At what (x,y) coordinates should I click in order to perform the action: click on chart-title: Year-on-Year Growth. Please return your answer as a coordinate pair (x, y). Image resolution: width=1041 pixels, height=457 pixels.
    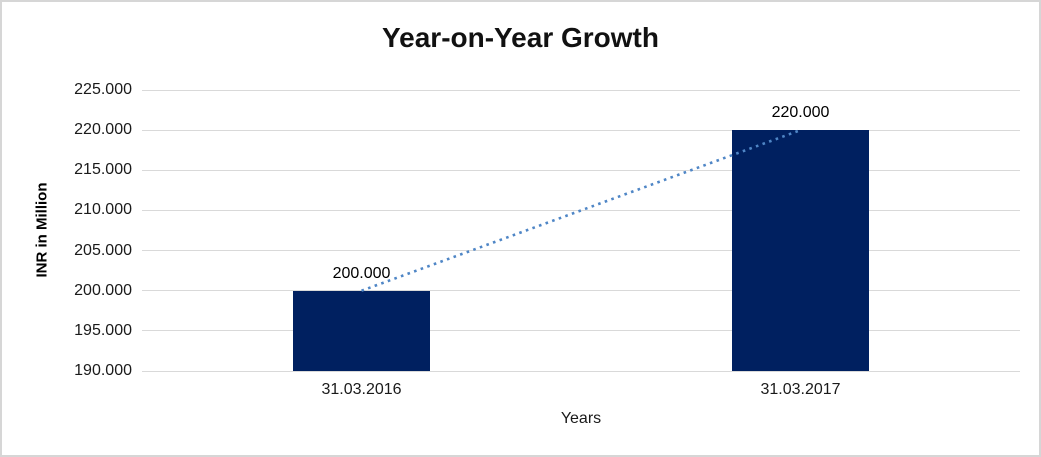
    Looking at the image, I should click on (520, 37).